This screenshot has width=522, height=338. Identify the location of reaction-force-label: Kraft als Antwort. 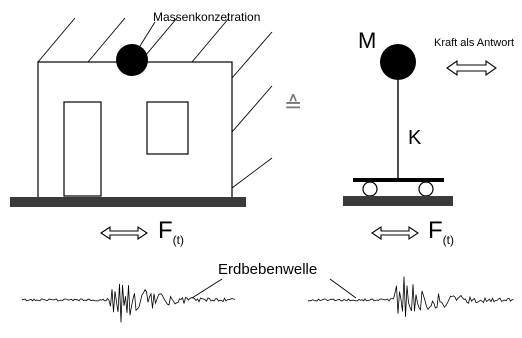
(474, 43).